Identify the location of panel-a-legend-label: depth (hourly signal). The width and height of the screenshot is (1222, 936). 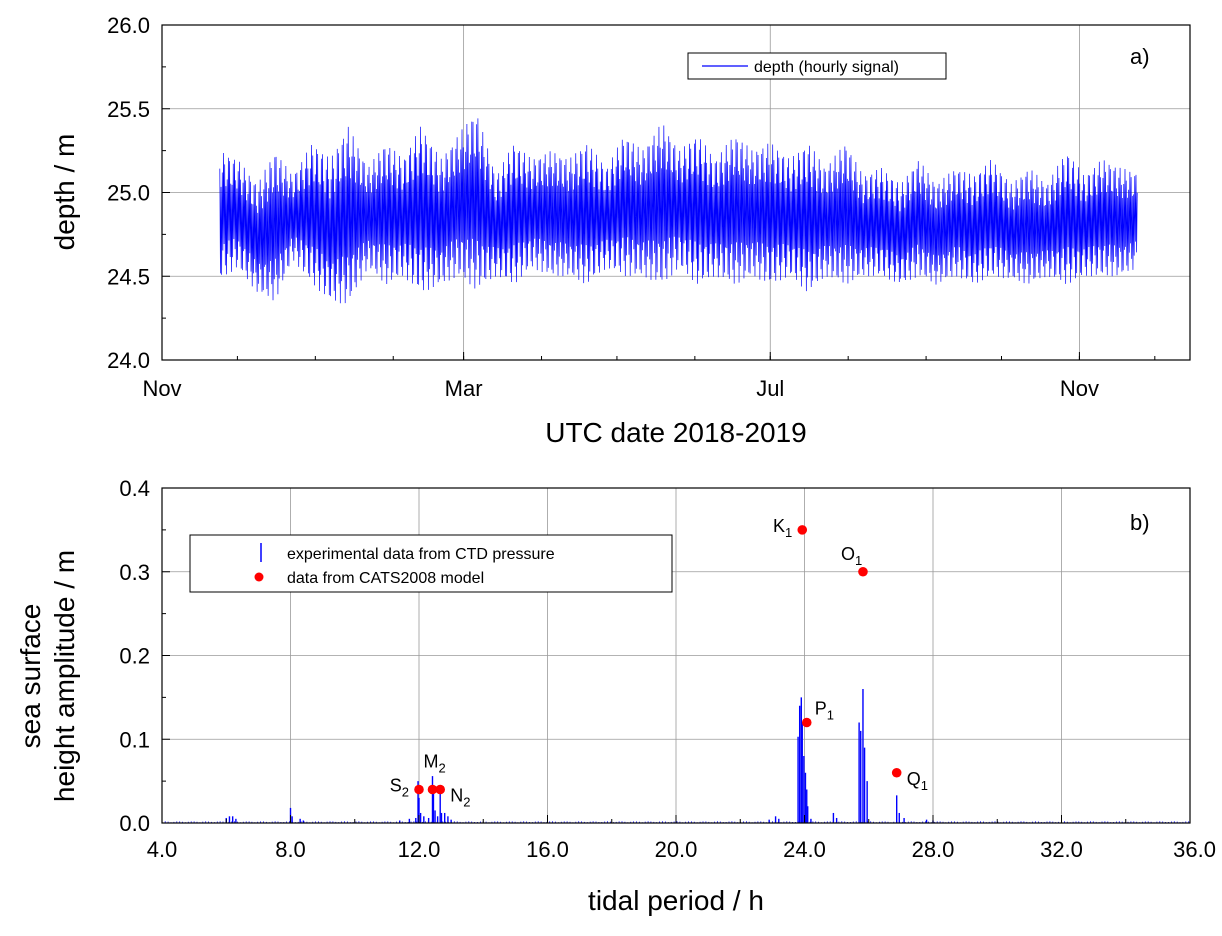
(826, 67).